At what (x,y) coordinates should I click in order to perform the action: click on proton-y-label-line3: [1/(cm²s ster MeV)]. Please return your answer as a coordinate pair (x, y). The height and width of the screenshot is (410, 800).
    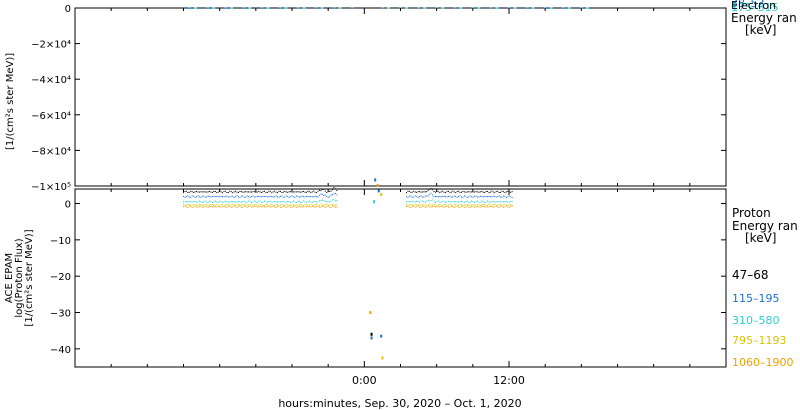
    Looking at the image, I should click on (29, 277).